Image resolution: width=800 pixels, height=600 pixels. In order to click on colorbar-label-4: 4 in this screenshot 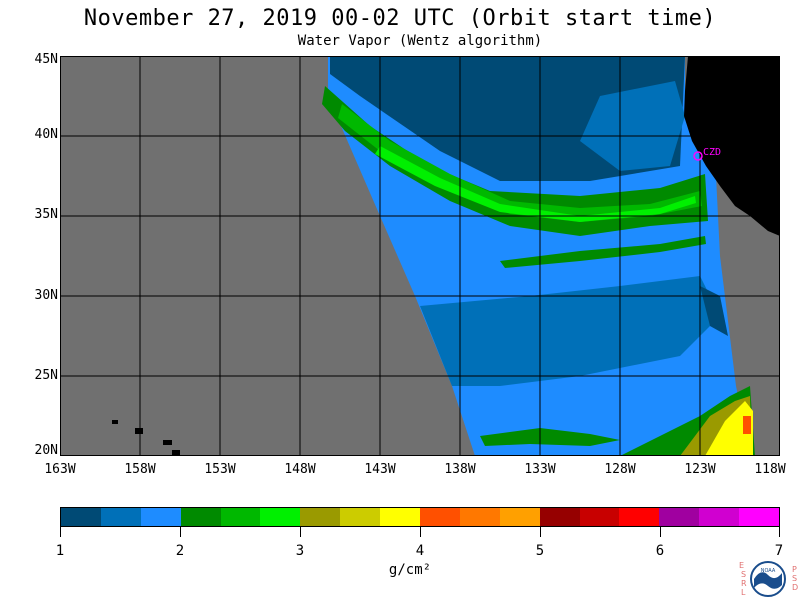, I will do `click(420, 551)`.